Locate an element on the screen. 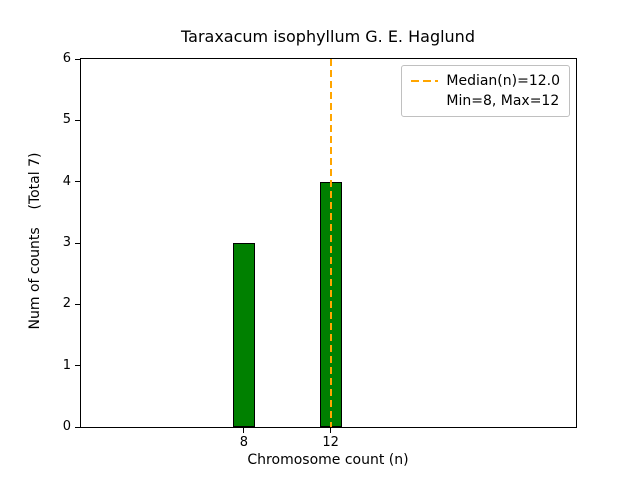  legend: Median(n)=12.0 Min=8, Max=12 is located at coordinates (485, 91).